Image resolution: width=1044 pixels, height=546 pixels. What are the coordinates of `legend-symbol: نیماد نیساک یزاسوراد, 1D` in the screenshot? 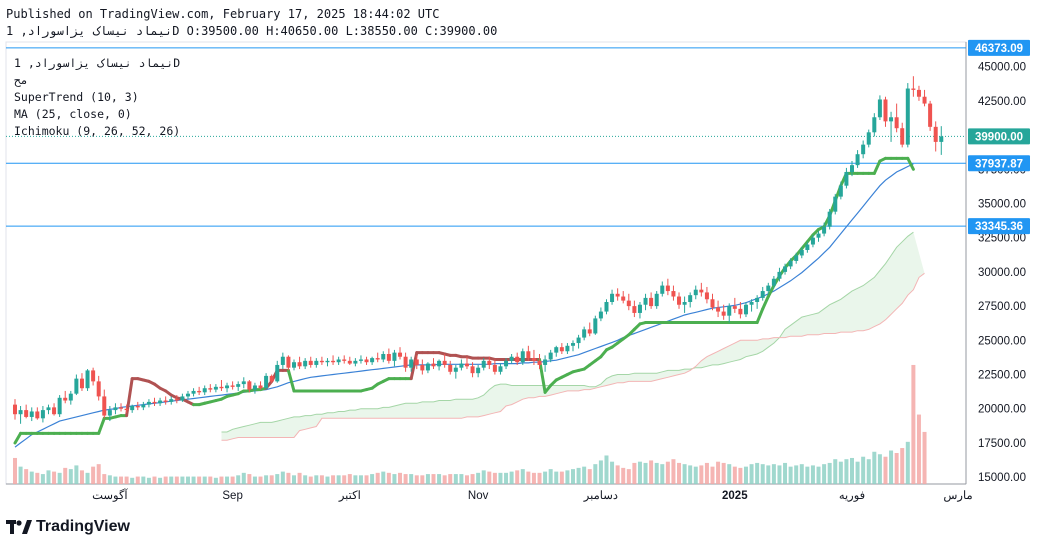 It's located at (97, 63).